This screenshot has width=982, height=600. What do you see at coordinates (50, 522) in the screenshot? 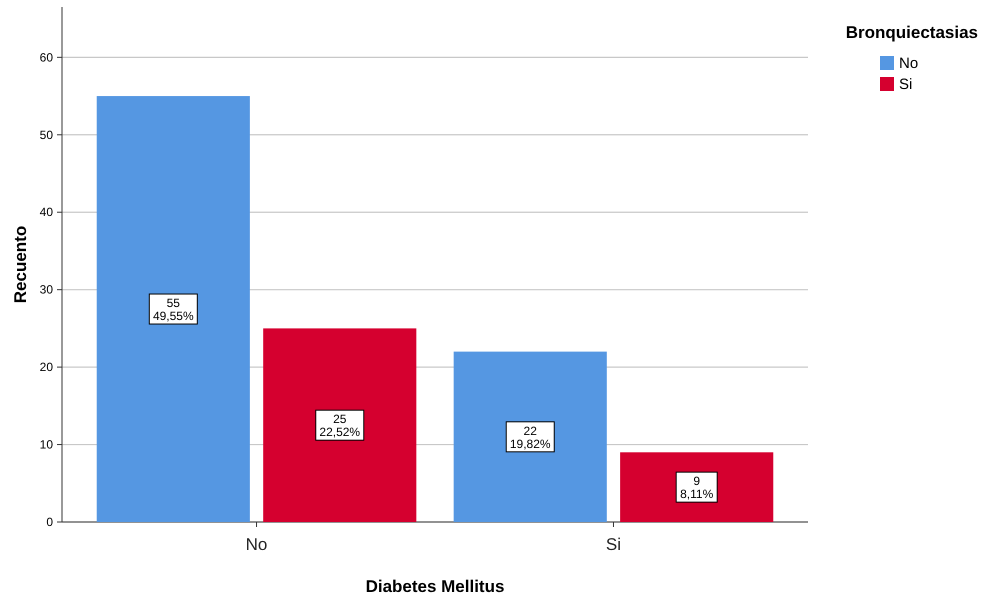
I see `y-tick-label: 0` at bounding box center [50, 522].